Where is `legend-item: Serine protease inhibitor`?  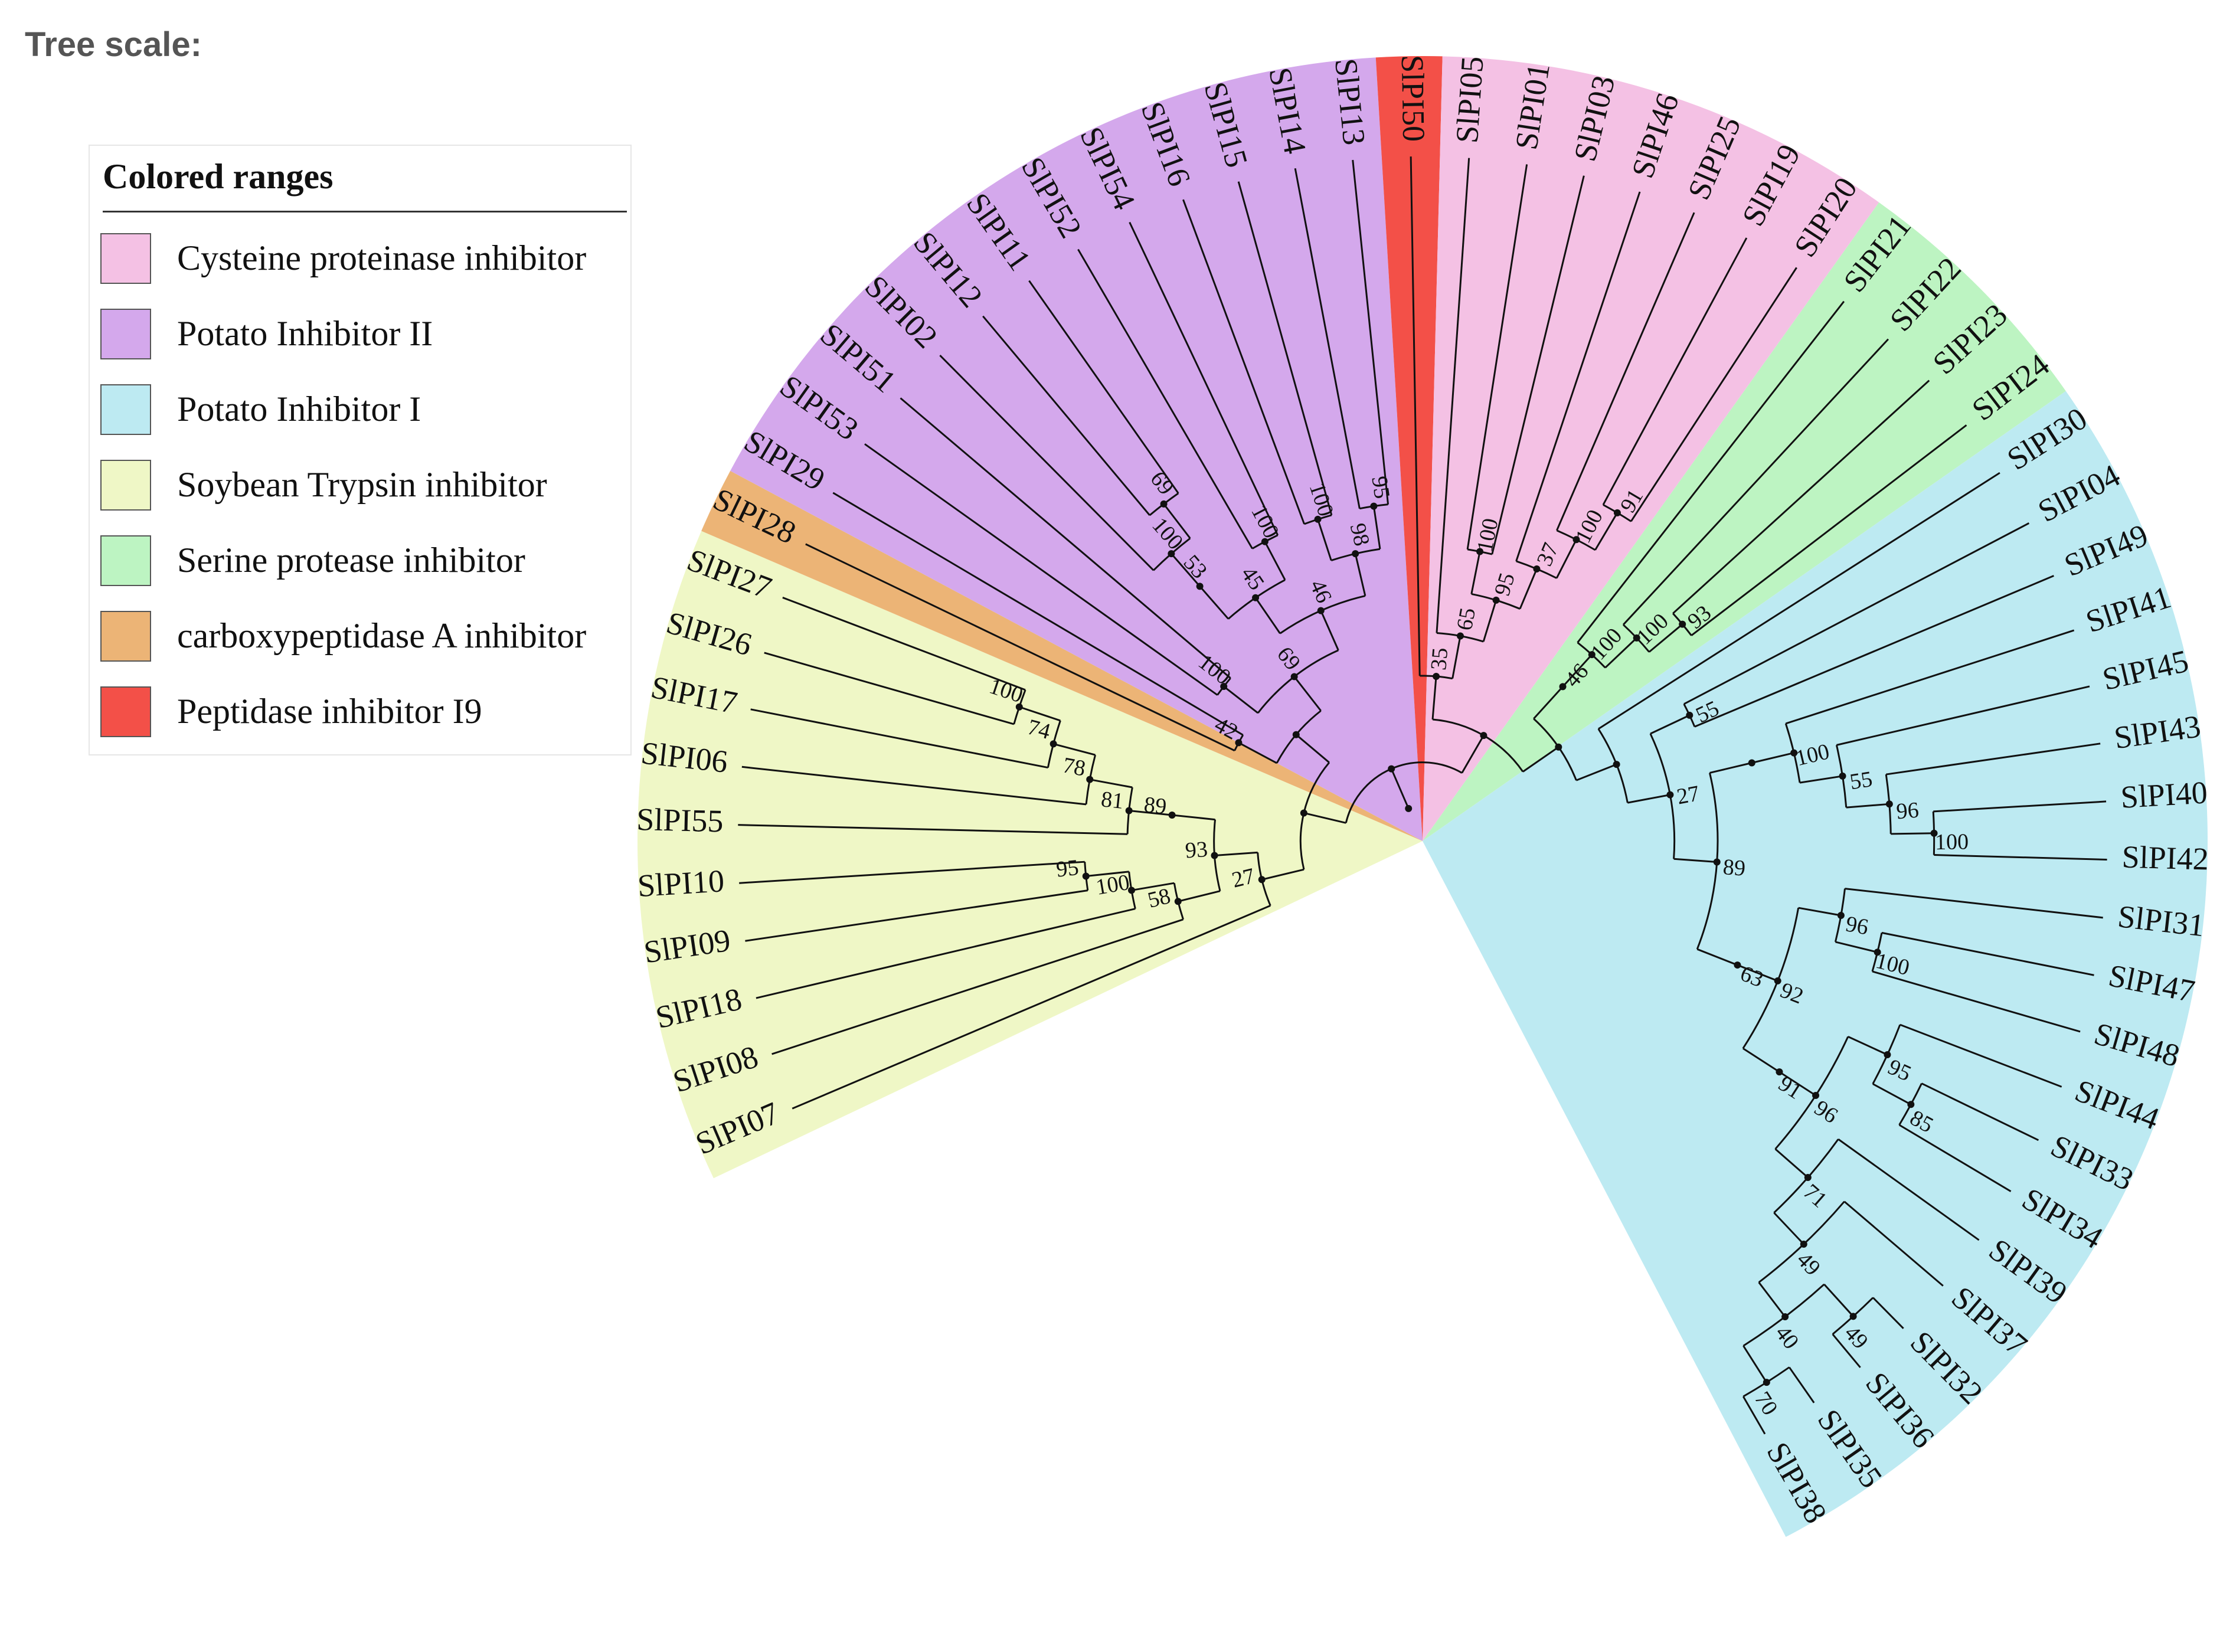
legend-item: Serine protease inhibitor is located at coordinates (363, 564).